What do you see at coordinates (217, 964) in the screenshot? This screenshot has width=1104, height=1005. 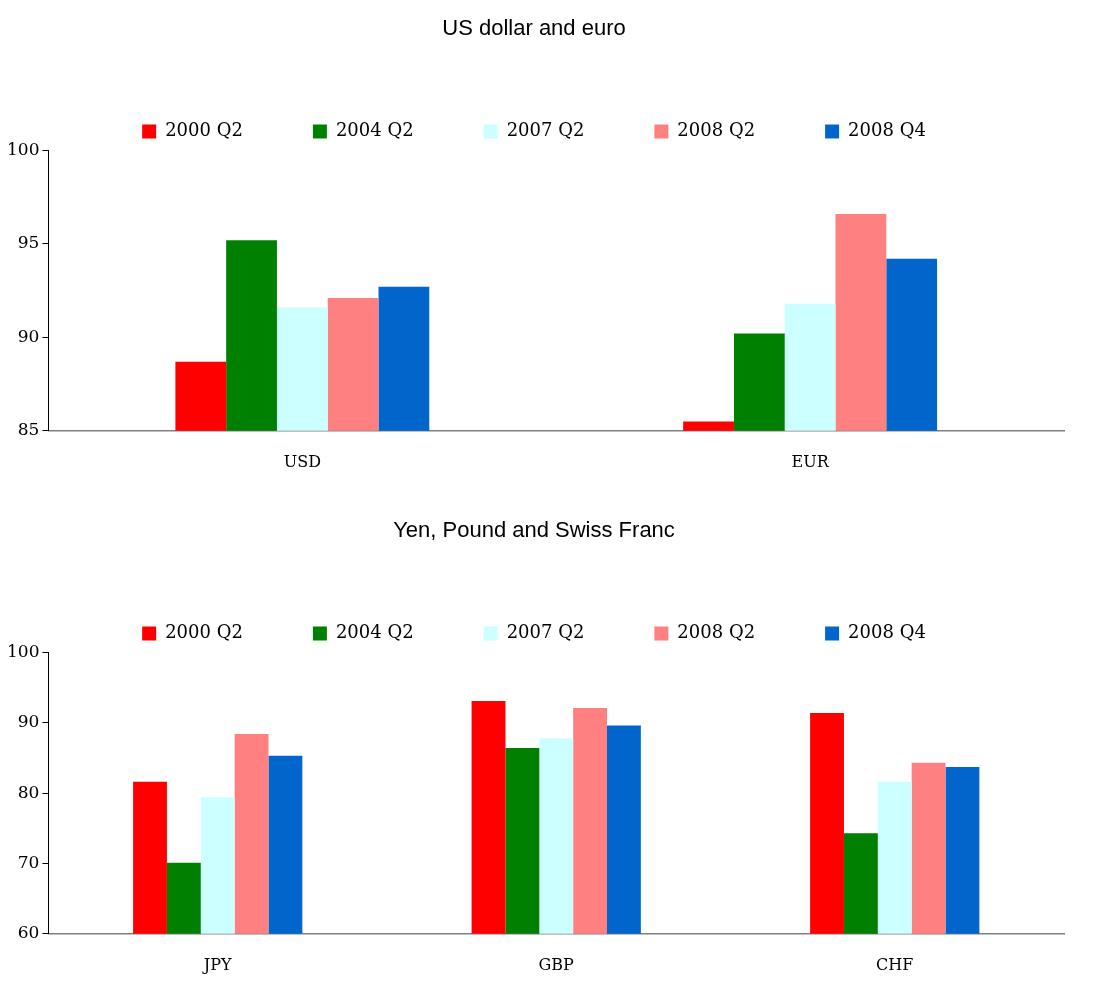 I see `x-tick-label: JPY` at bounding box center [217, 964].